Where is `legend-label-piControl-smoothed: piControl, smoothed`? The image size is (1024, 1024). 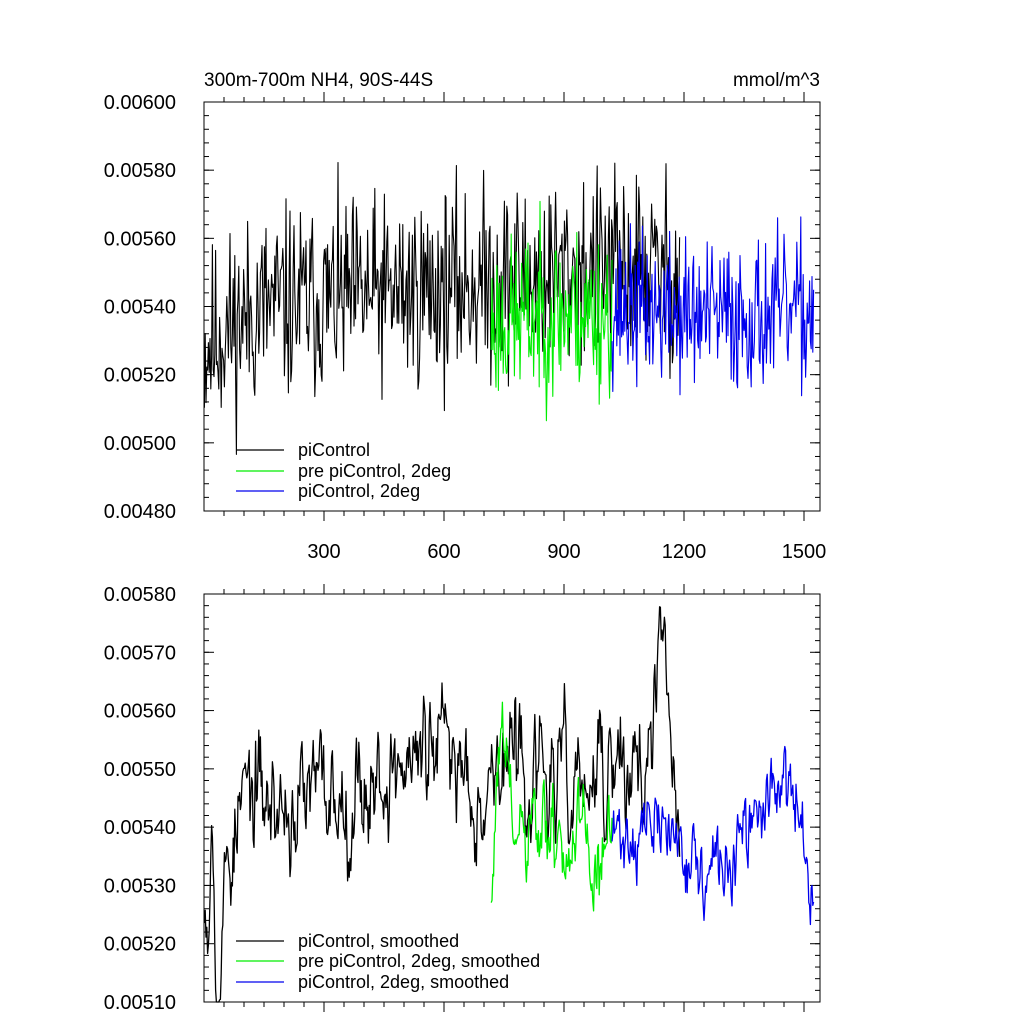 legend-label-piControl-smoothed: piControl, smoothed is located at coordinates (378, 941).